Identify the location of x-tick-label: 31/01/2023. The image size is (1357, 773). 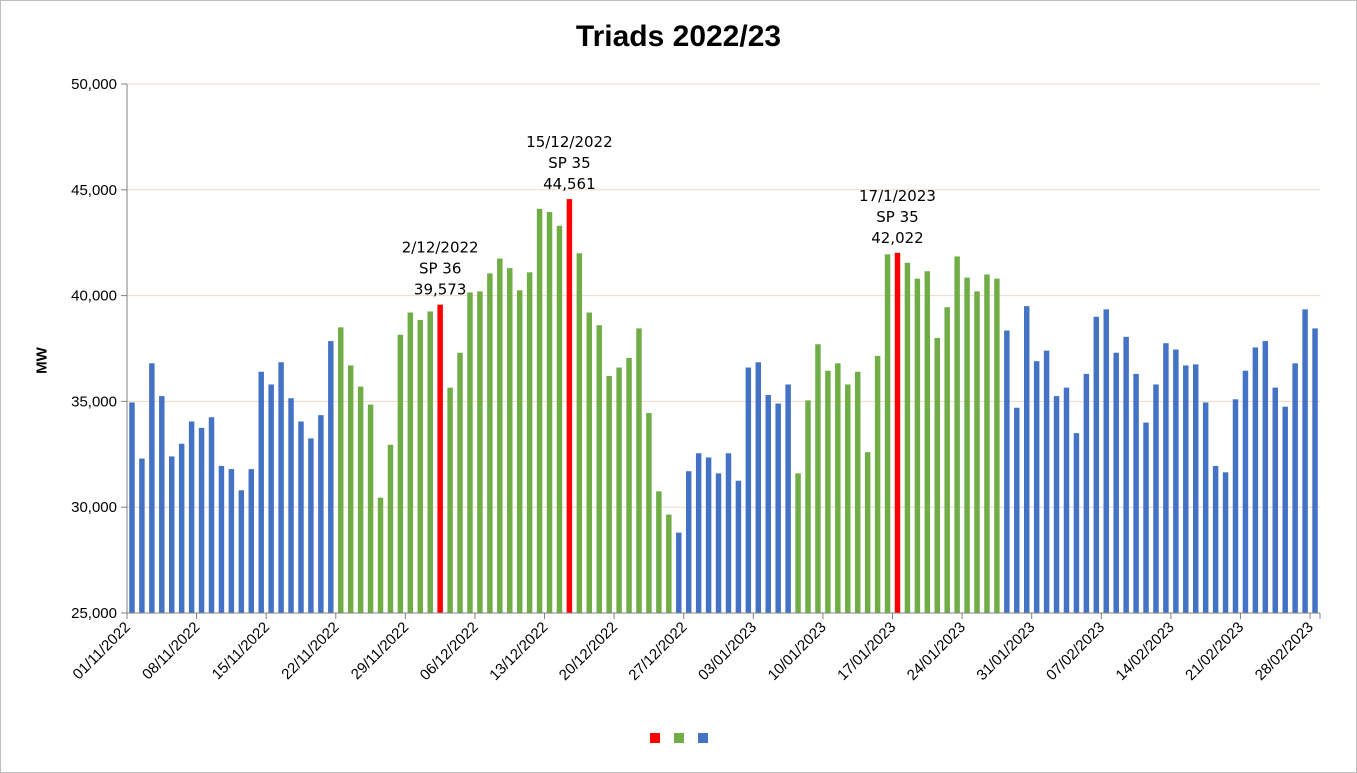
(1005, 651).